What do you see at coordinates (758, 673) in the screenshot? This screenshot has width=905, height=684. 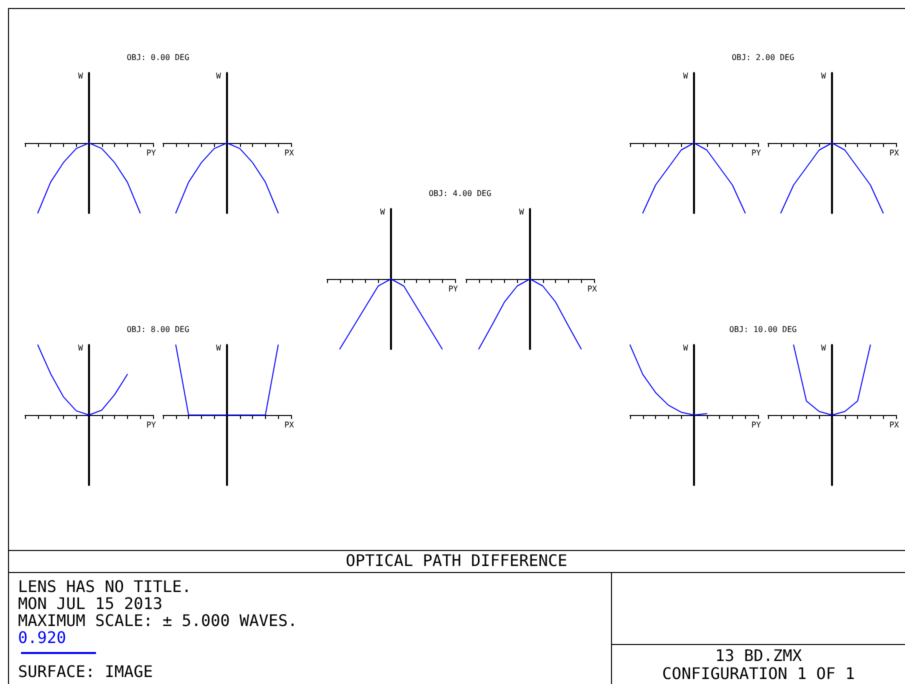 I see `text: CONFIGURATION 1 OF 1` at bounding box center [758, 673].